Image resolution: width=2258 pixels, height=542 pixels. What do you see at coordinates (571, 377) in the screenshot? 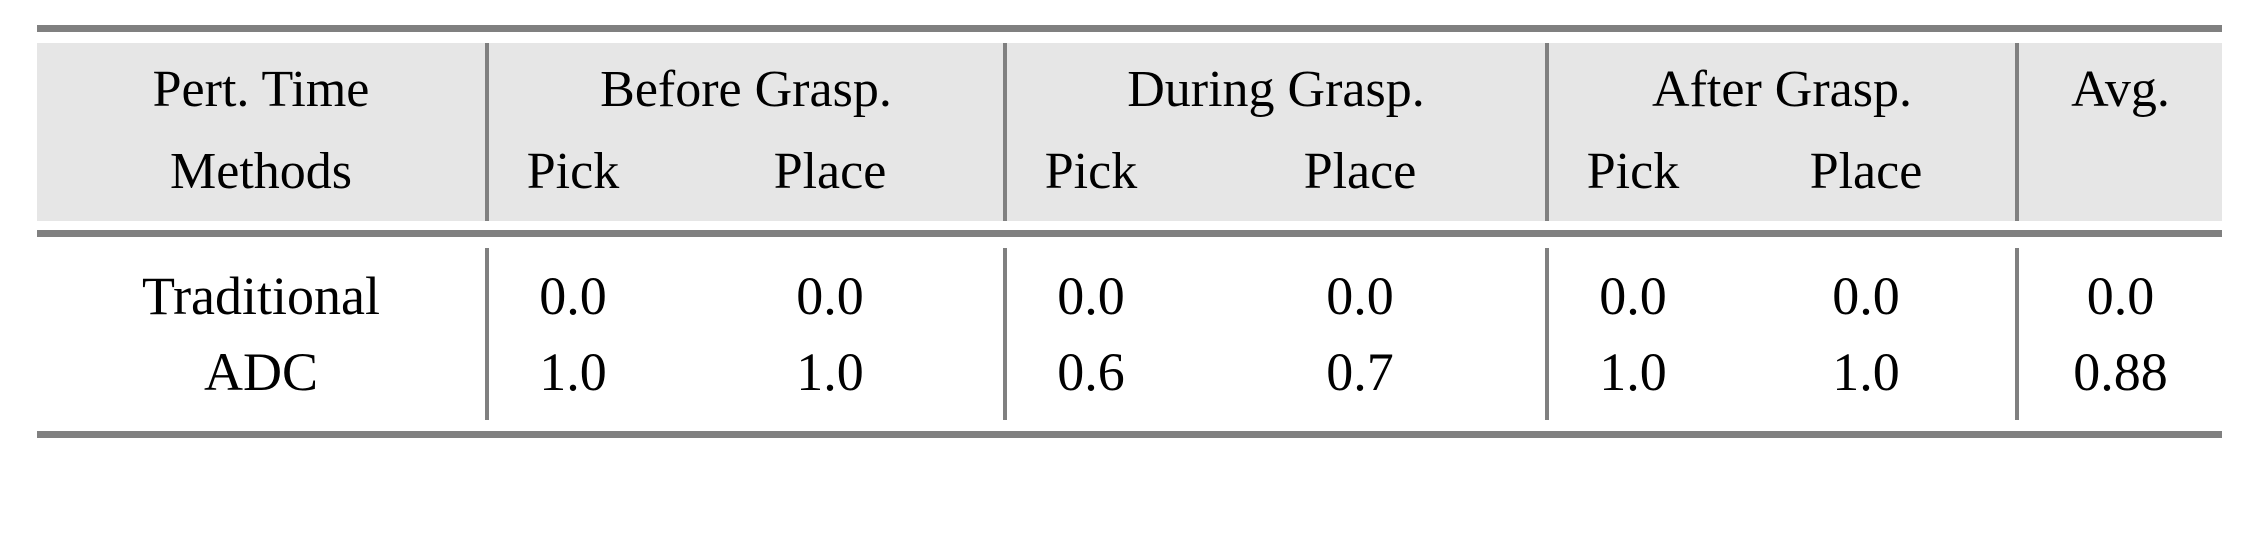
I see `cell-before-pick: 1.0` at bounding box center [571, 377].